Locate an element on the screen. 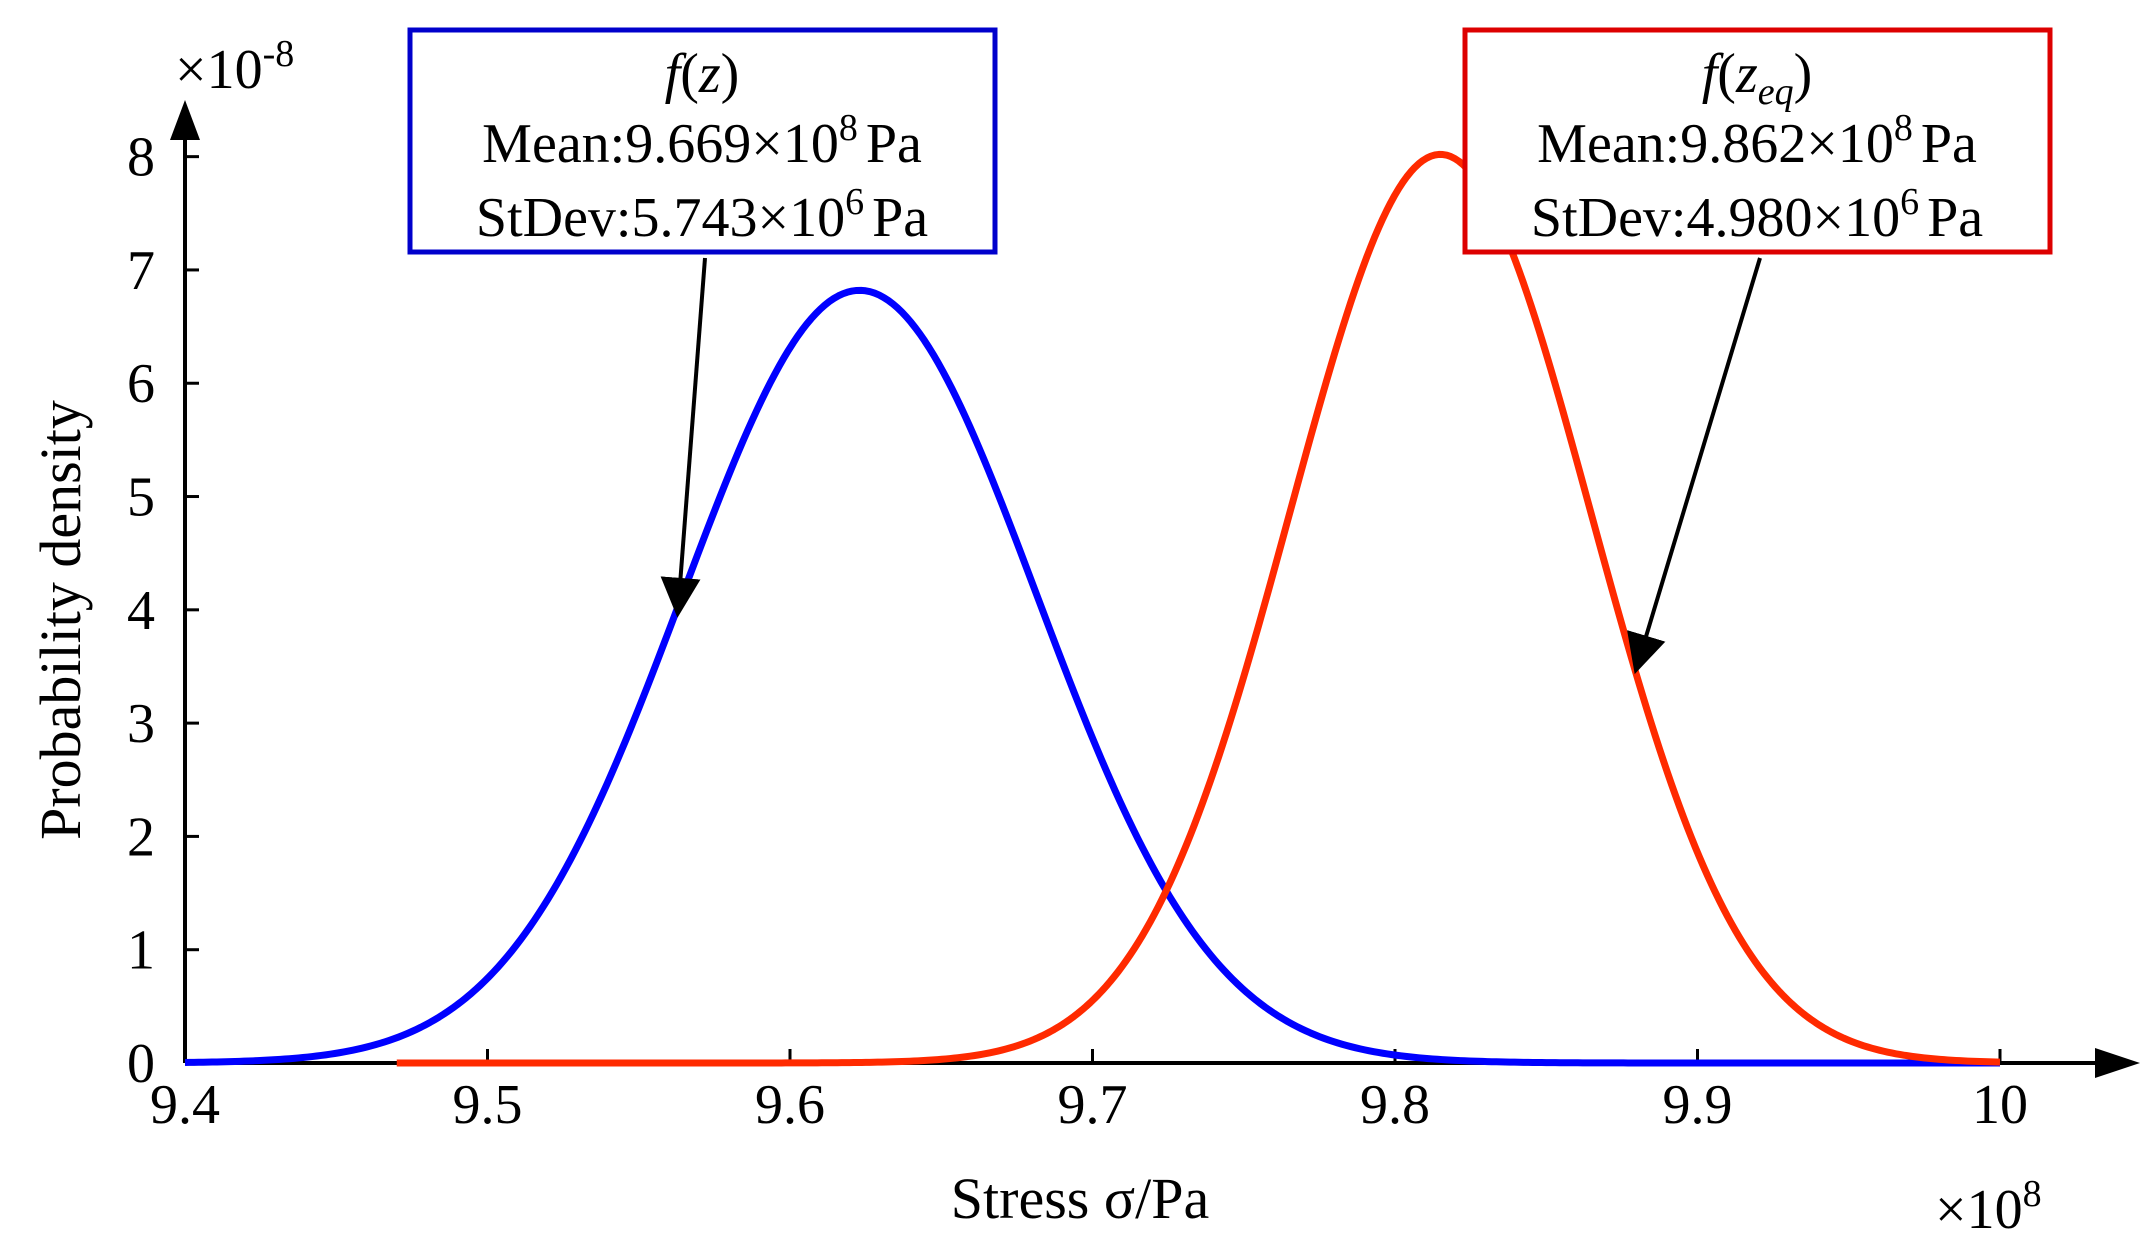 Image resolution: width=2150 pixels, height=1253 pixels. y-multiplier: ×10⁻⁸ is located at coordinates (234, 67).